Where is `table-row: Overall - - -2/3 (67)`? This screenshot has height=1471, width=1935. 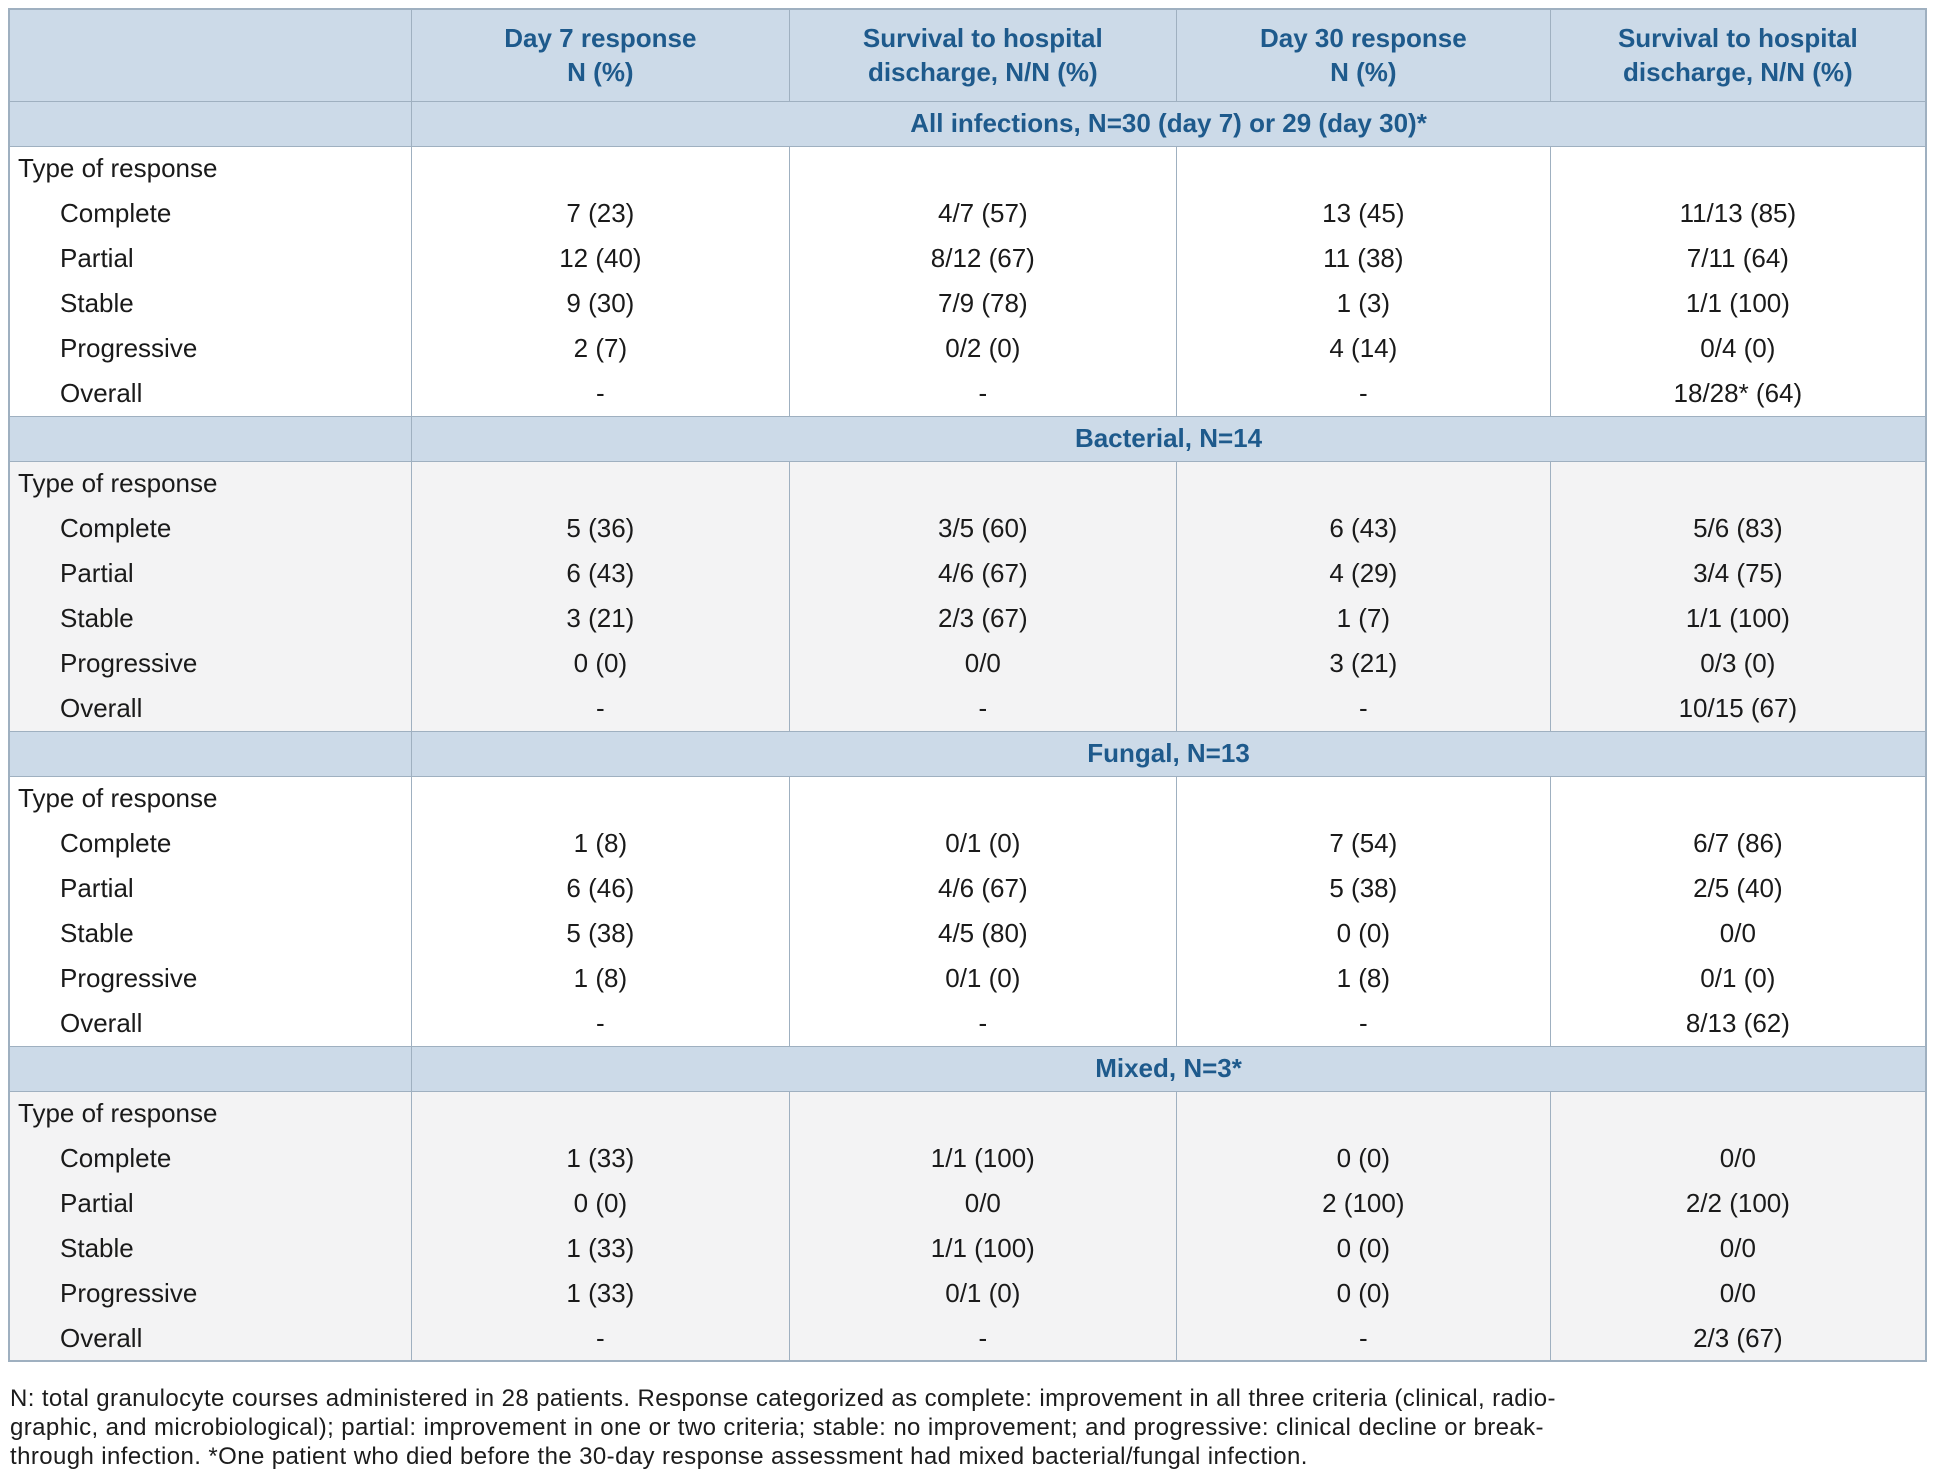
table-row: Overall - - -2/3 (67) is located at coordinates (967, 1338).